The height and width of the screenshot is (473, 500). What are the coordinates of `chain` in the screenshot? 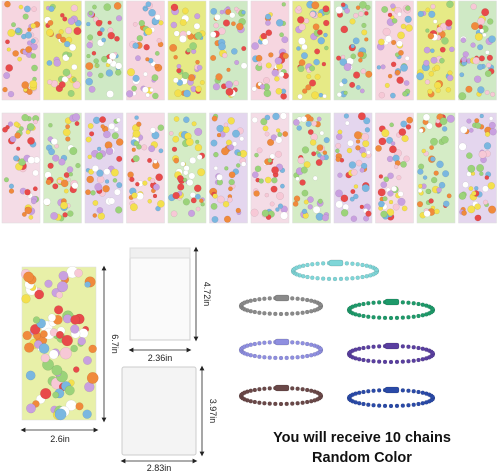 It's located at (281, 305).